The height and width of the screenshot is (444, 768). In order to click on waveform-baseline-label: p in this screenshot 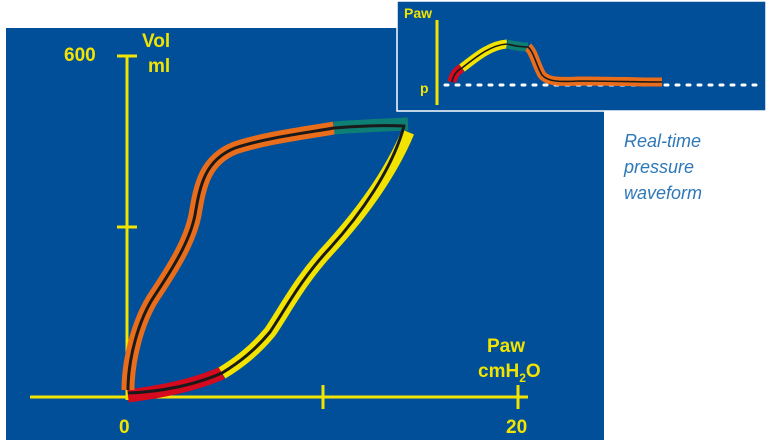, I will do `click(424, 88)`.